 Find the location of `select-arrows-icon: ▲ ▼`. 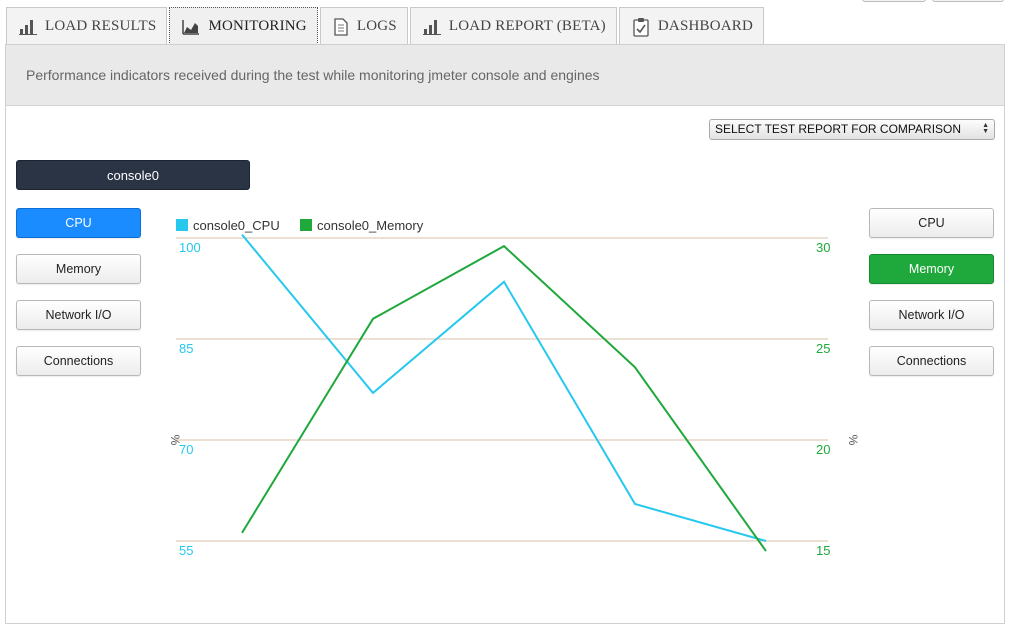

select-arrows-icon: ▲ ▼ is located at coordinates (985, 128).